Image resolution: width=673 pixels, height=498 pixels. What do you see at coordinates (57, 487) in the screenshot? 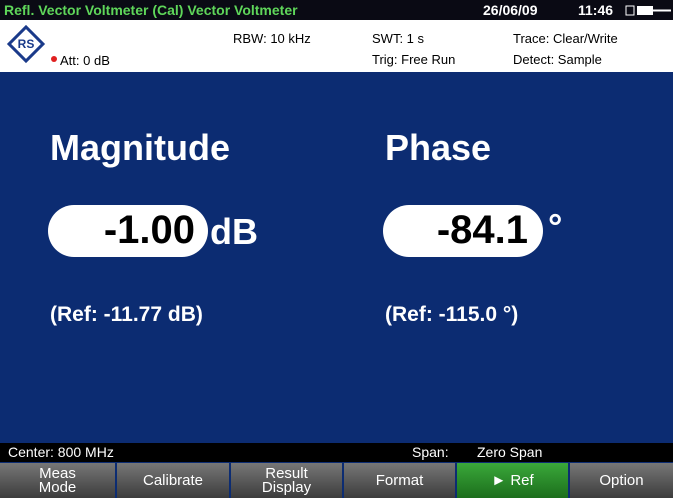
I see `softkey-label: Mode` at bounding box center [57, 487].